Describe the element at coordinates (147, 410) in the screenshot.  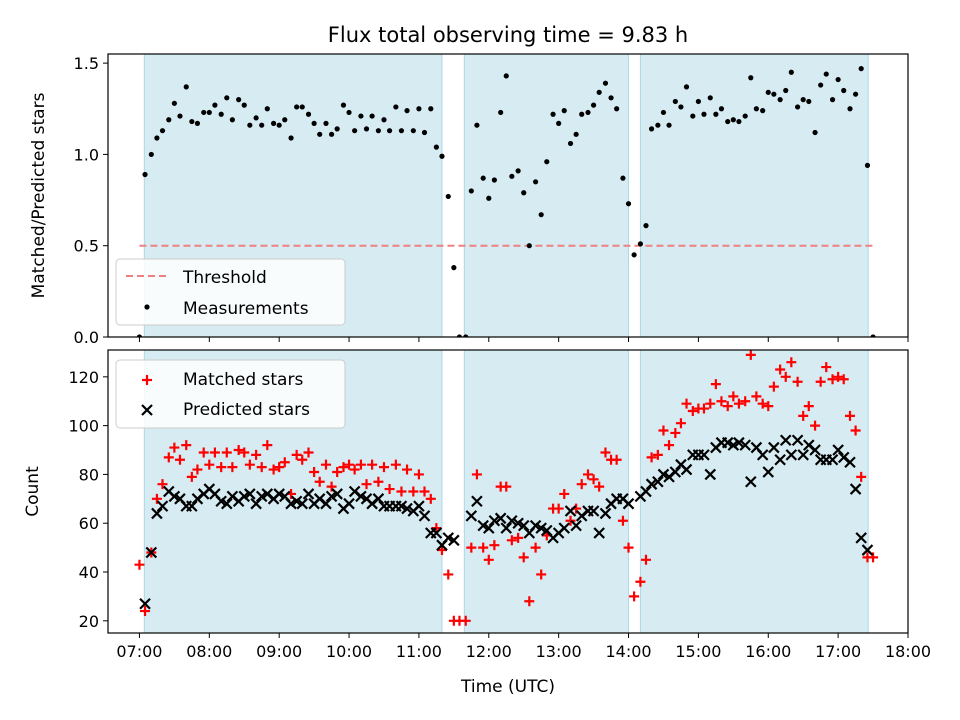
I see `legend-predicted-swatch` at that location.